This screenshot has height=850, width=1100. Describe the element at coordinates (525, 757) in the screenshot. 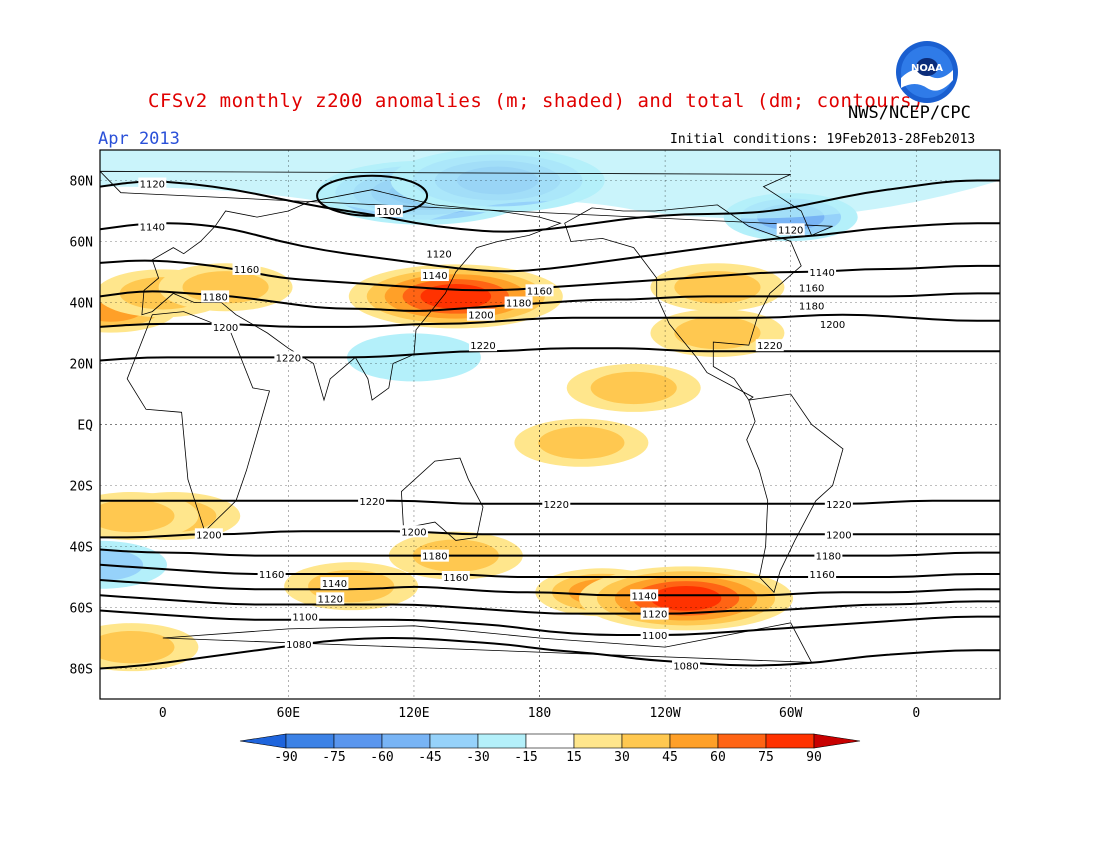

I see `colorbar-tick-label: -15` at that location.